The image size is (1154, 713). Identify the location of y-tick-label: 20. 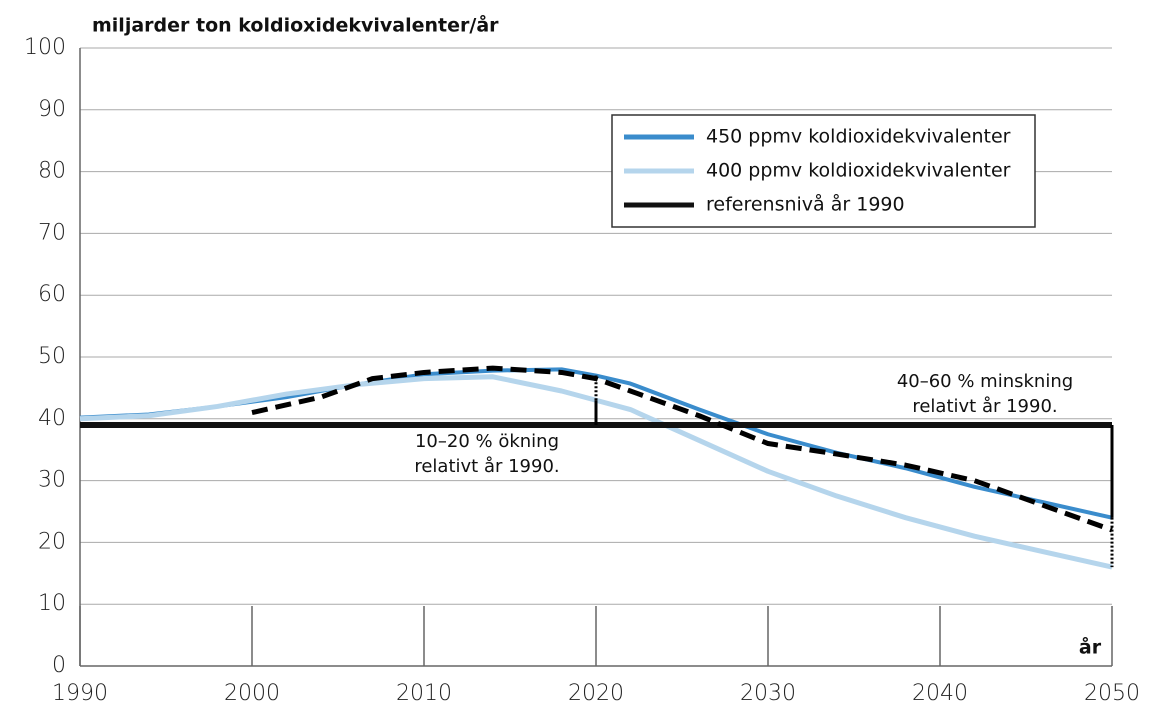
(52, 541).